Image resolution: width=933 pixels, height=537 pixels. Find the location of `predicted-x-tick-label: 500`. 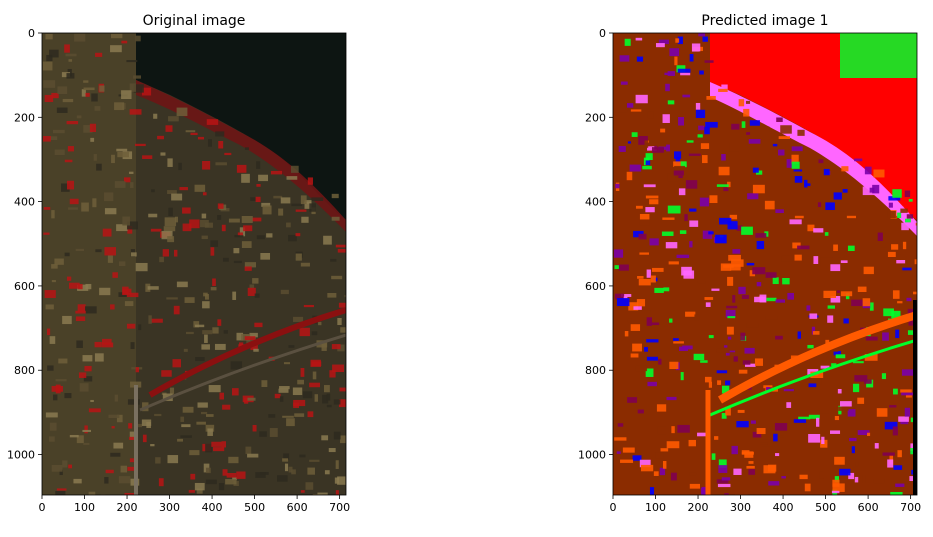

predicted-x-tick-label: 500 is located at coordinates (825, 507).